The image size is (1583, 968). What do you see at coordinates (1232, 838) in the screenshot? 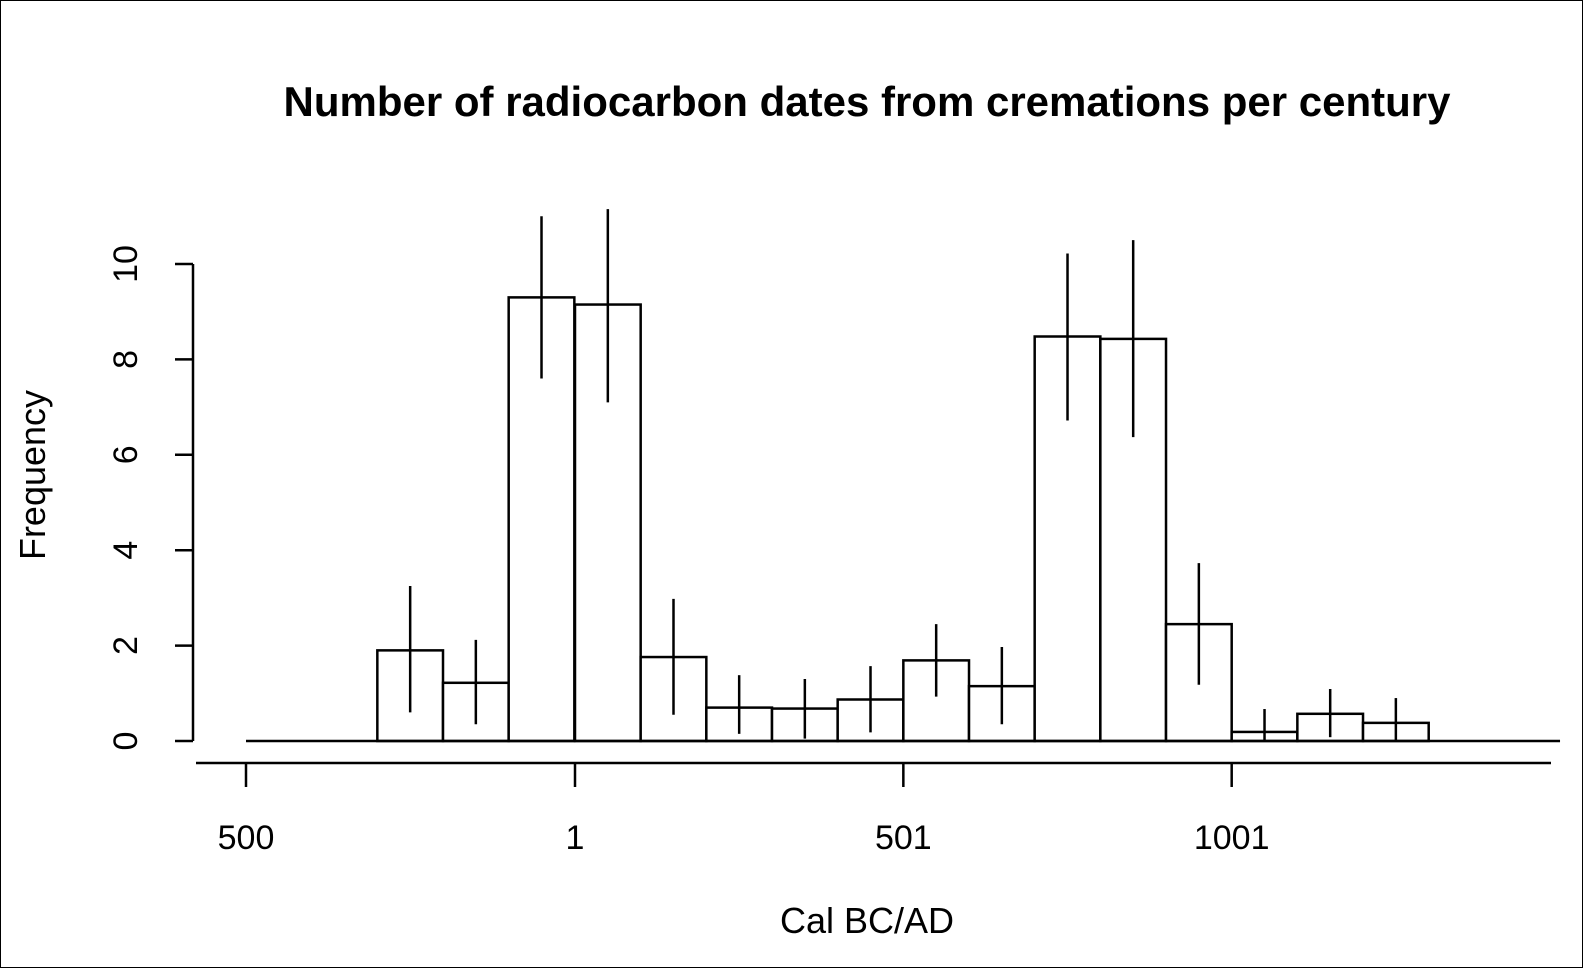
I see `x-tick-label-3: 1001` at bounding box center [1232, 838].